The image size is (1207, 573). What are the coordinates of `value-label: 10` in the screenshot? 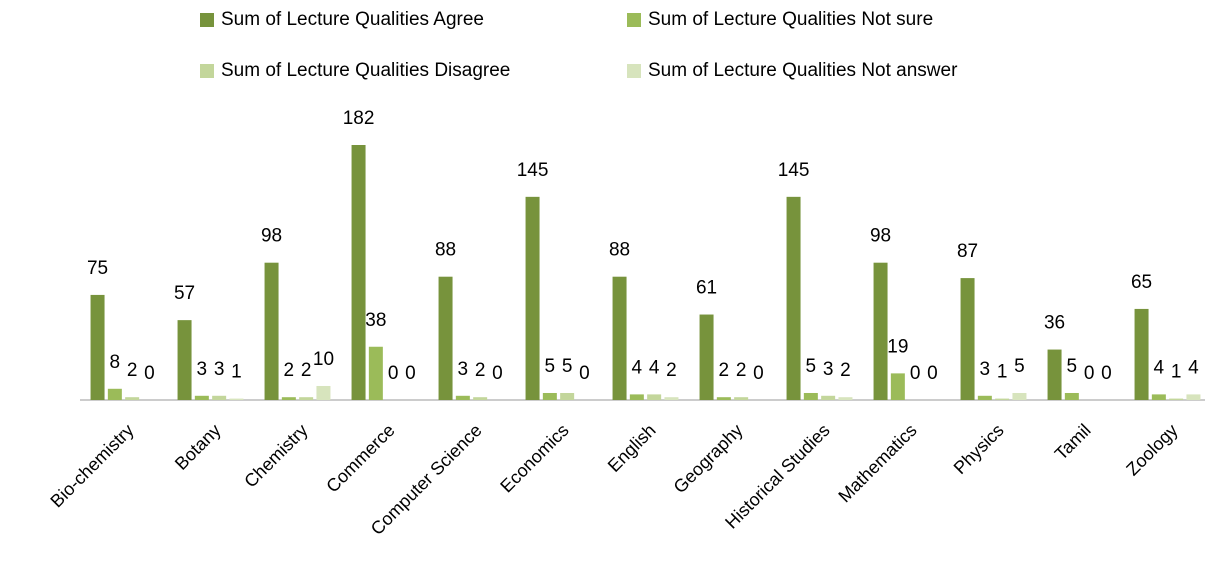 It's located at (323, 359).